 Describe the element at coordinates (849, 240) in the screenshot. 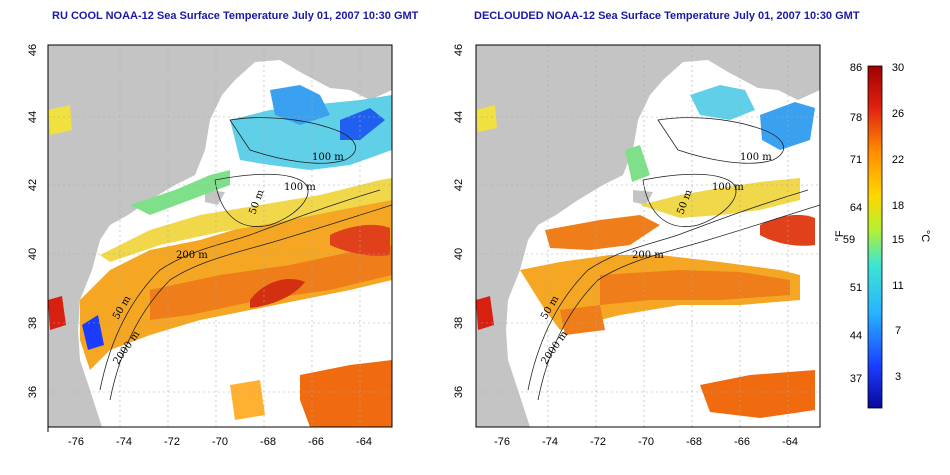

I see `colorbar-f-label: 59` at that location.